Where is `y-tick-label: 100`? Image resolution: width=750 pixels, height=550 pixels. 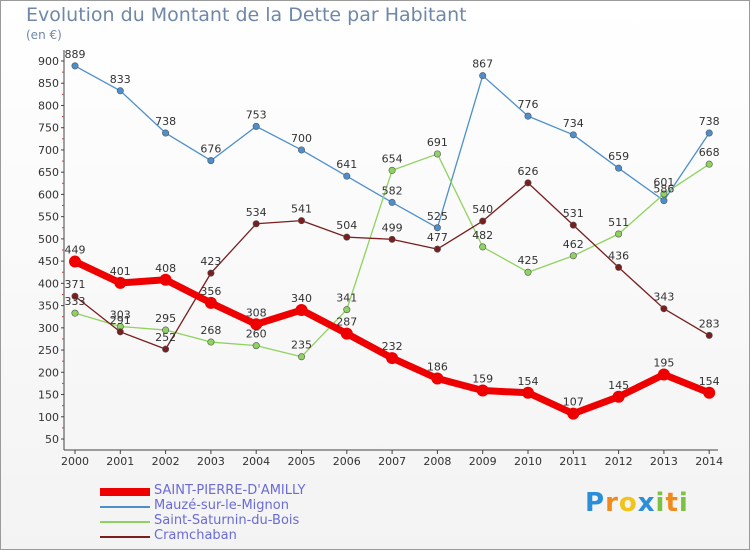 y-tick-label: 100 is located at coordinates (48, 417).